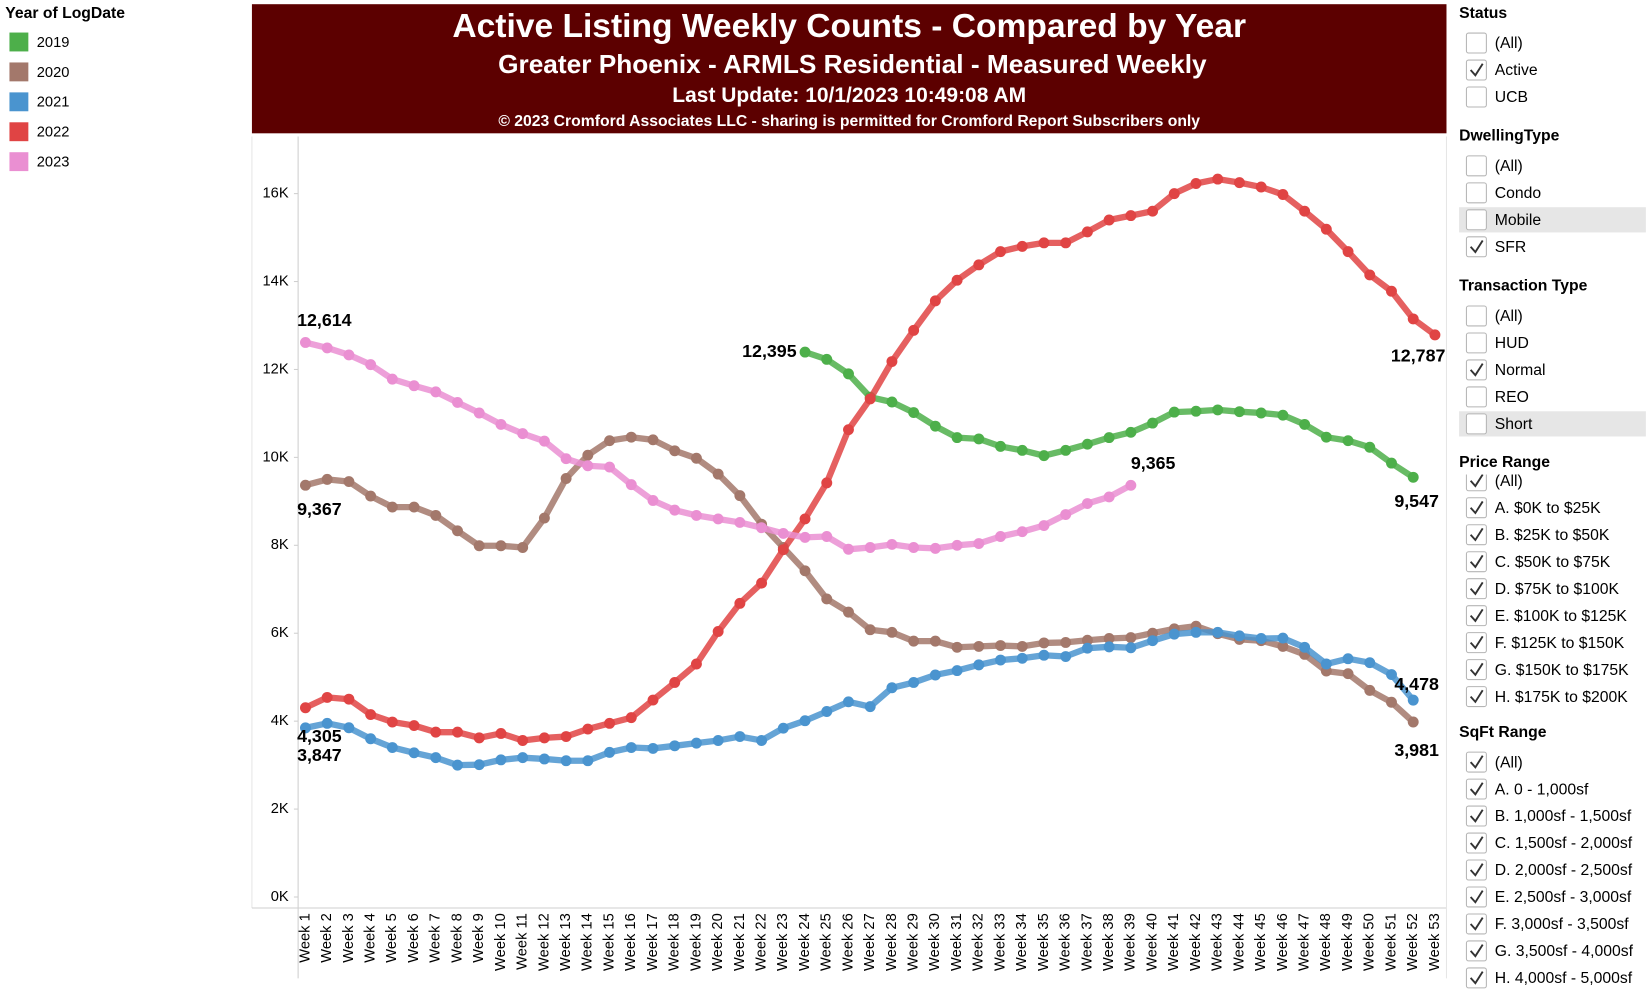 This screenshot has width=1646, height=990. I want to click on filter-option: G. $150K to $175K, so click(1562, 670).